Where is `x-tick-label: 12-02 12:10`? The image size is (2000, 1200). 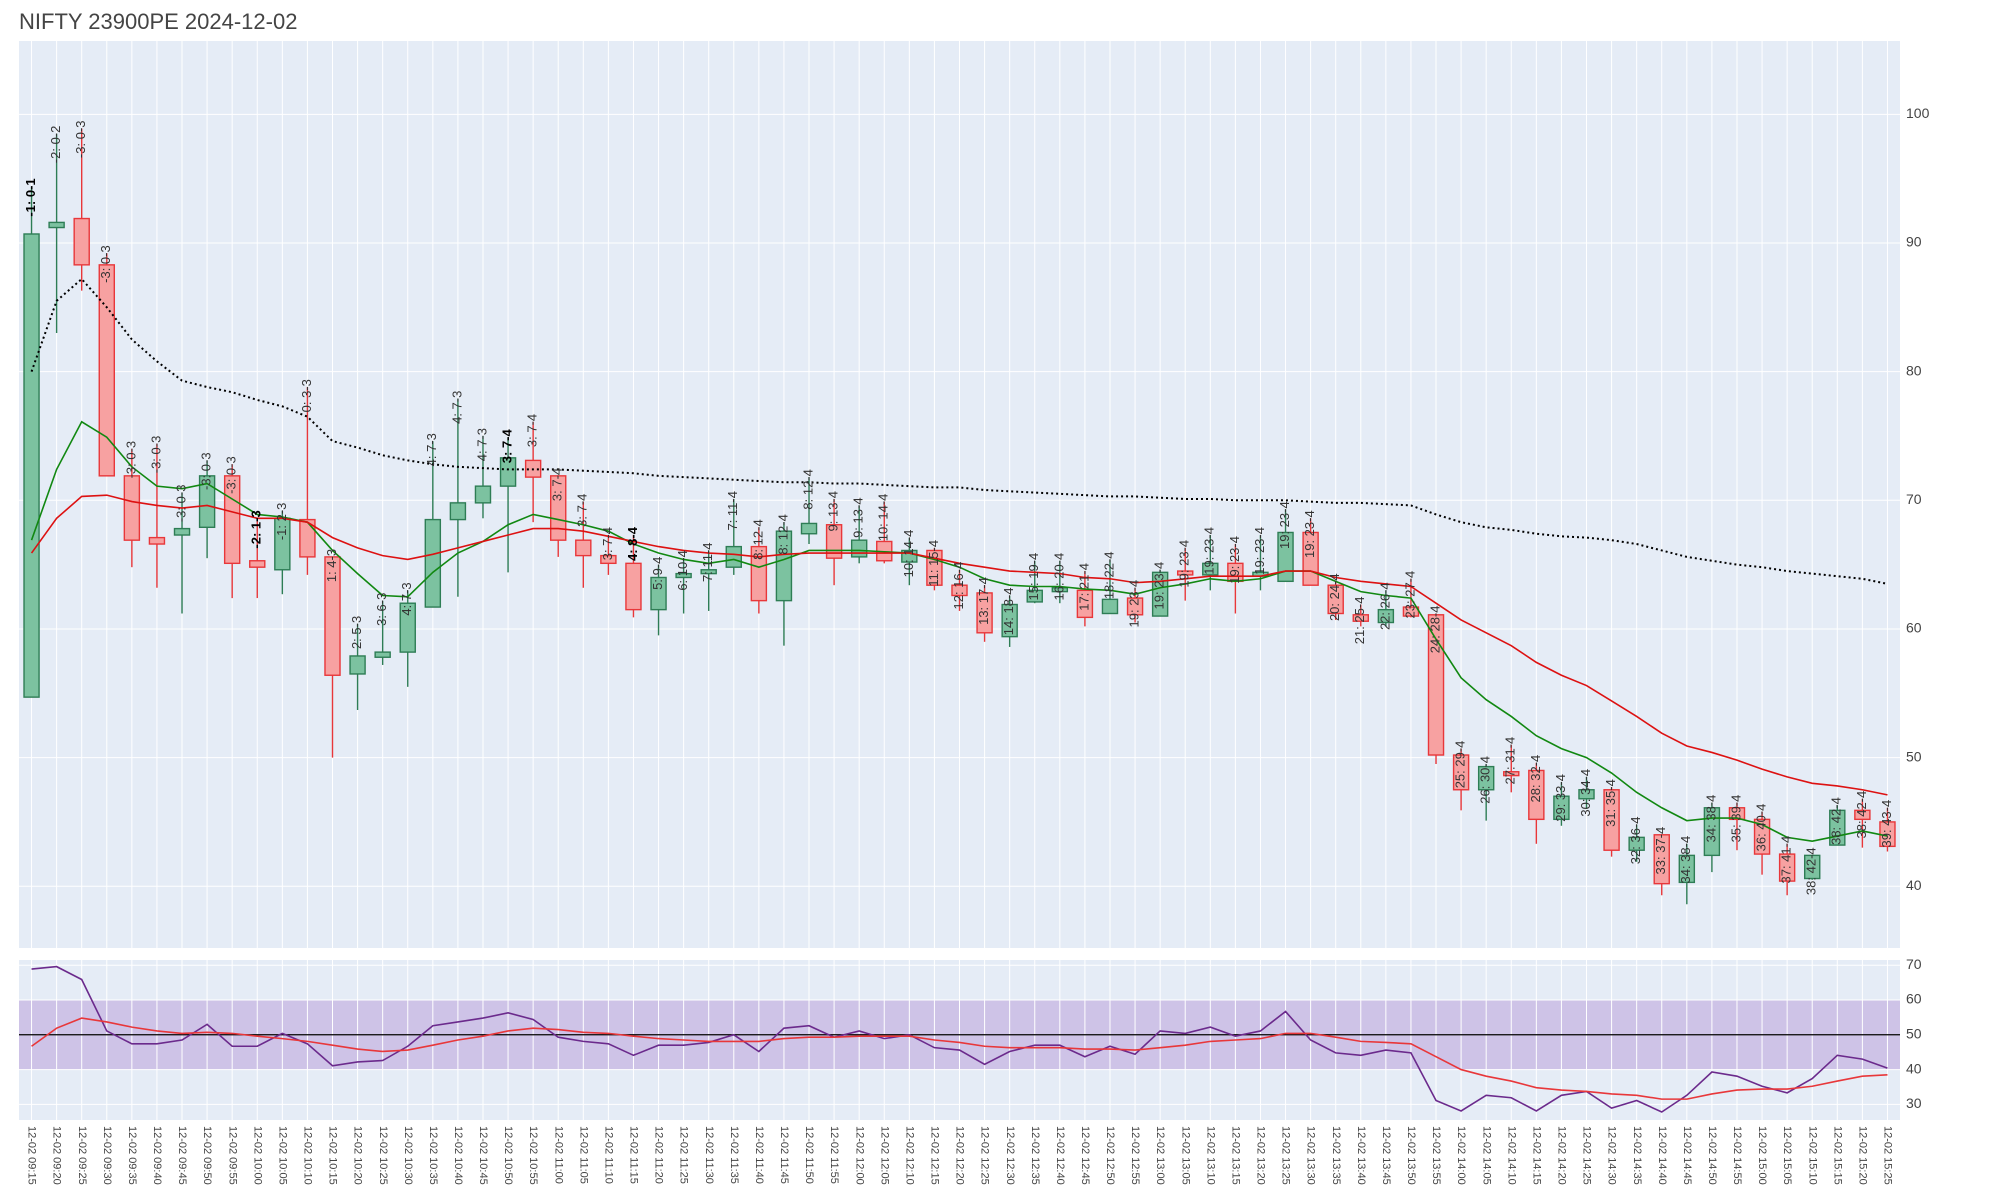 x-tick-label: 12-02 12:10 is located at coordinates (909, 1155).